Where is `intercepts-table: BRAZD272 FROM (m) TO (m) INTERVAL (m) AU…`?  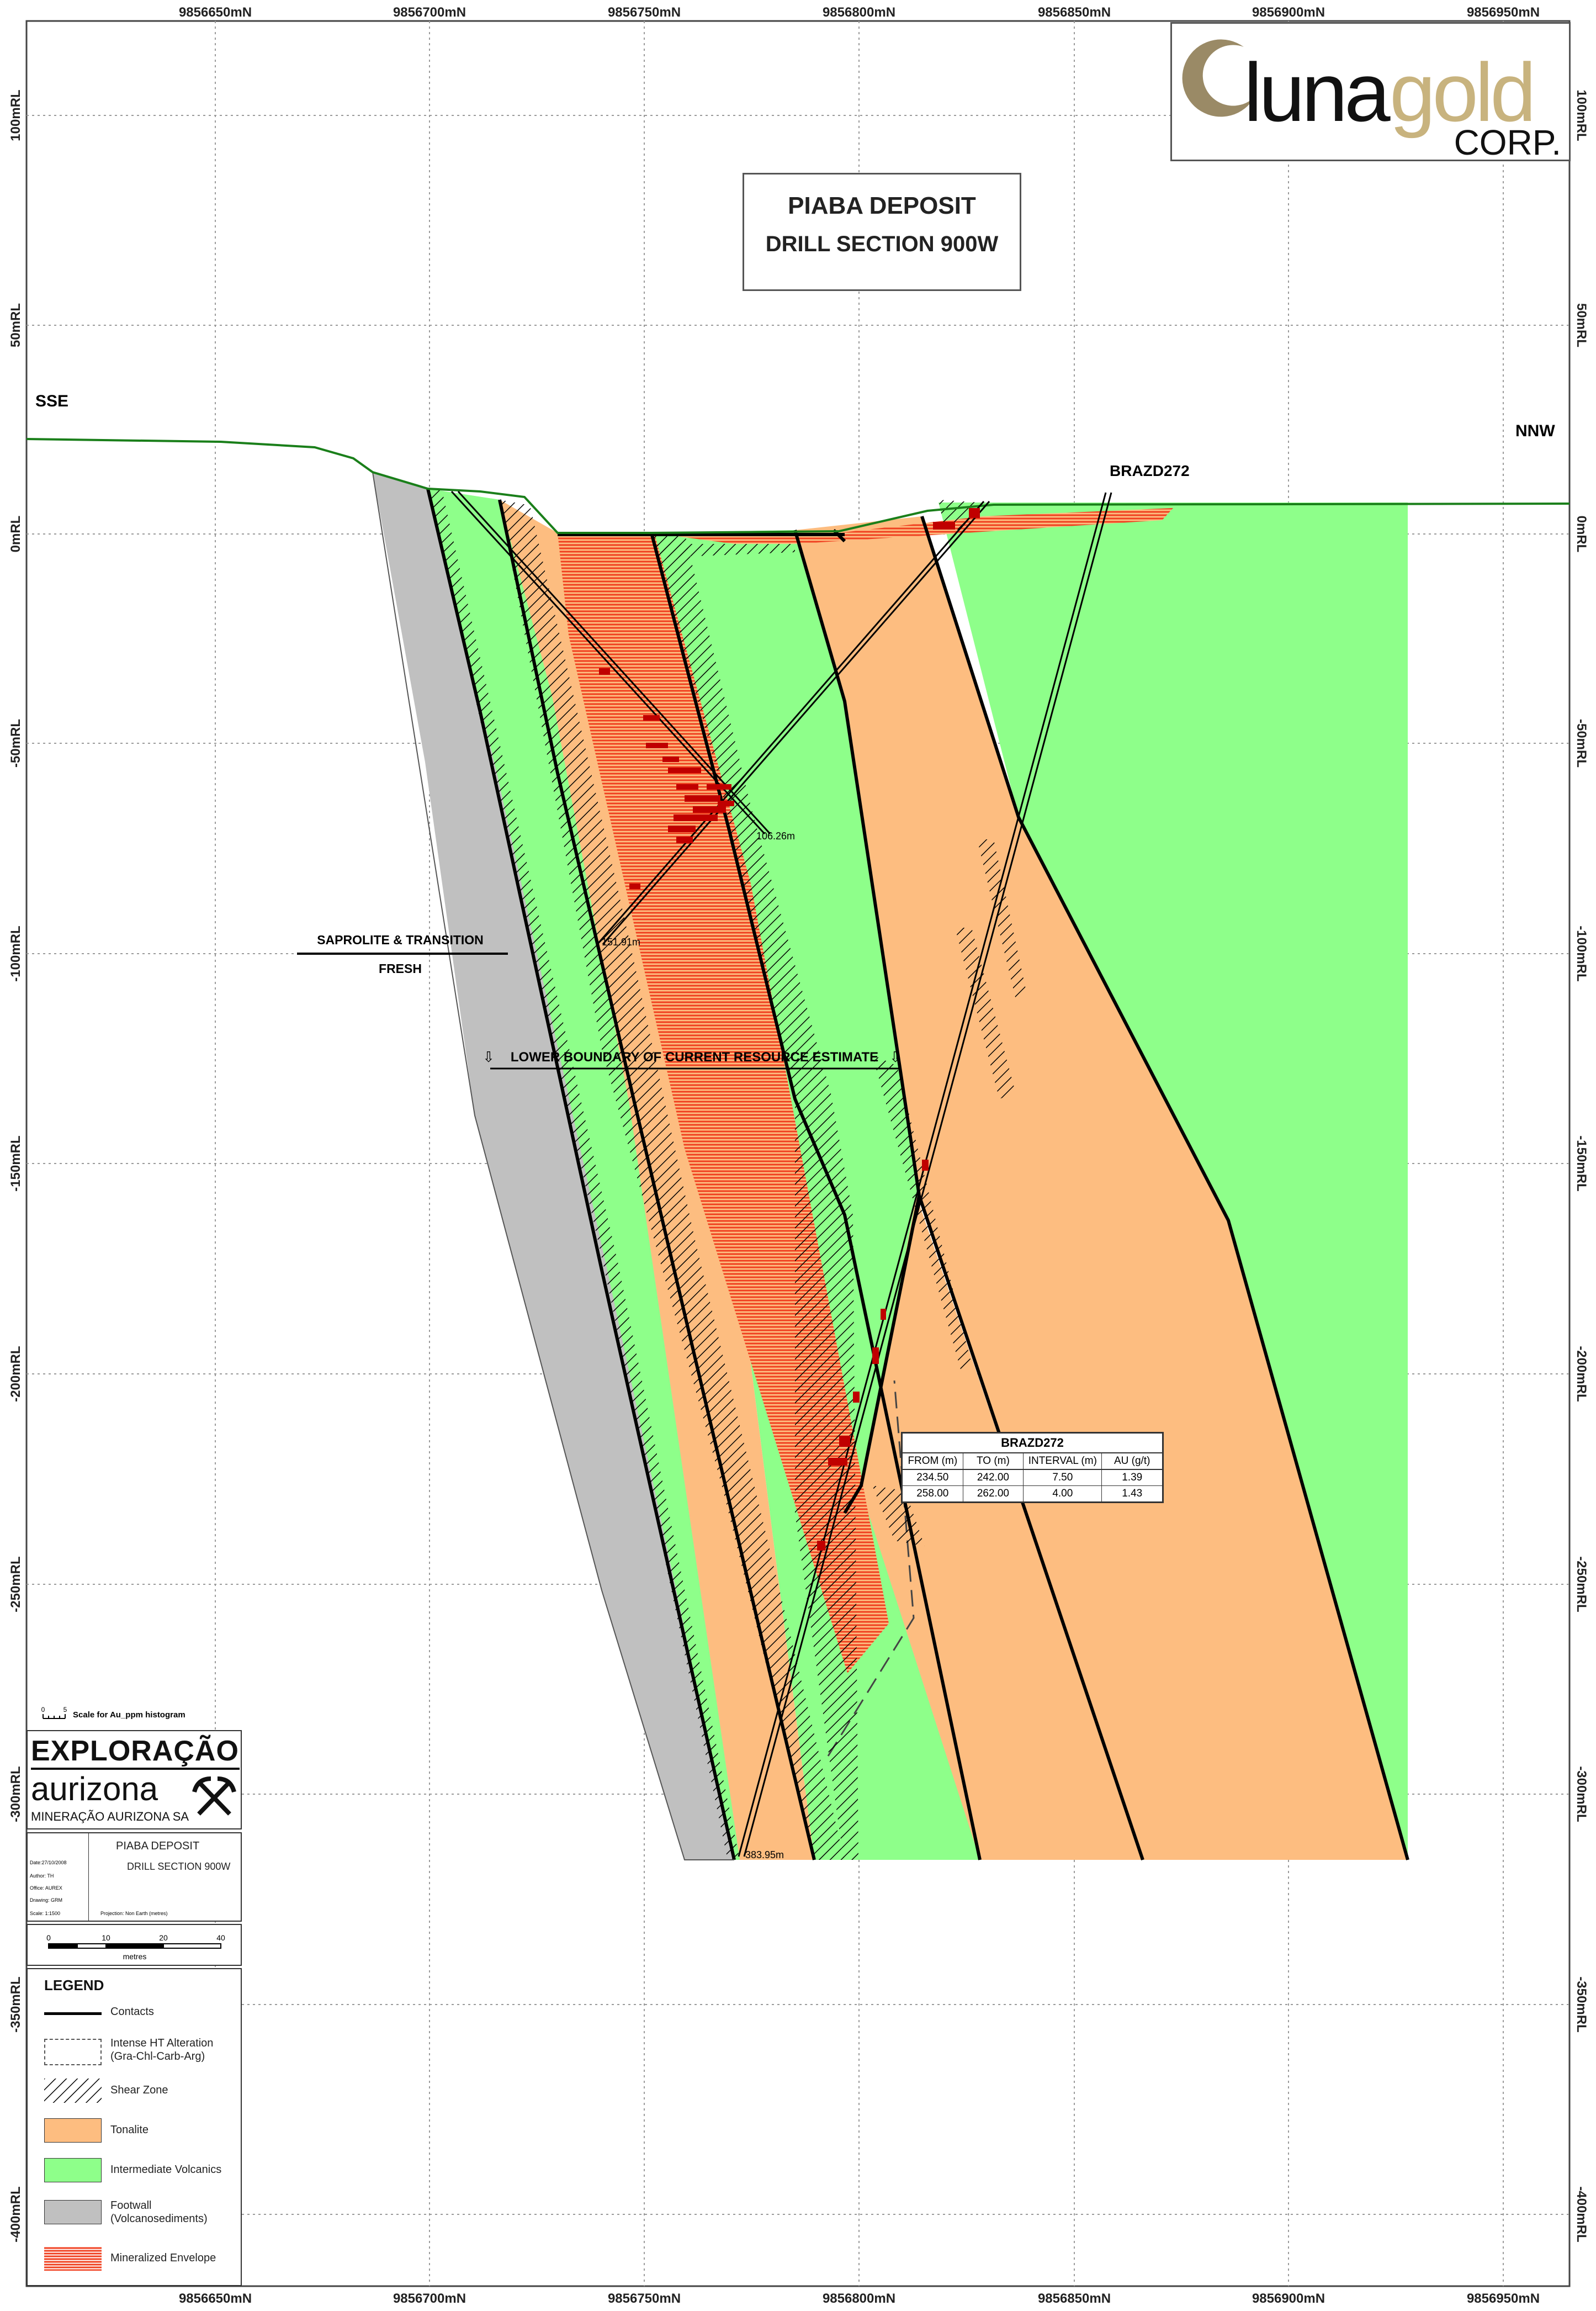 intercepts-table: BRAZD272 FROM (m) TO (m) INTERVAL (m) AU… is located at coordinates (1032, 1468).